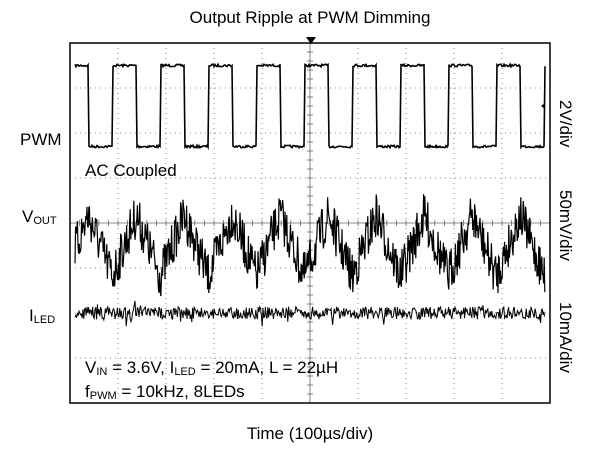 The height and width of the screenshot is (453, 591). I want to click on ground-marker-arrow, so click(543, 106).